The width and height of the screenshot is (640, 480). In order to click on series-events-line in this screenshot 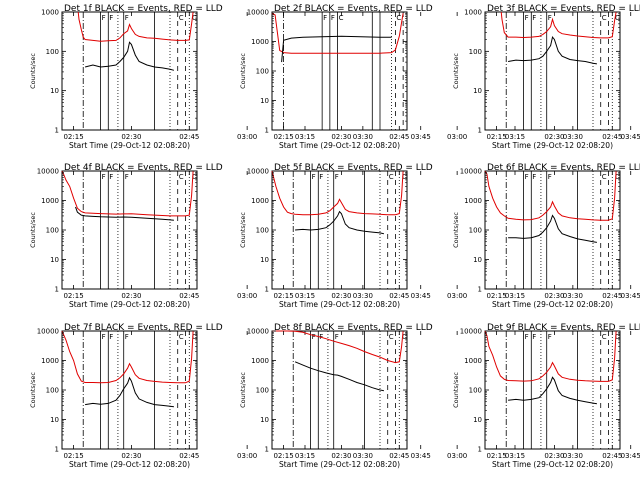, I will do `click(552, 228)`.